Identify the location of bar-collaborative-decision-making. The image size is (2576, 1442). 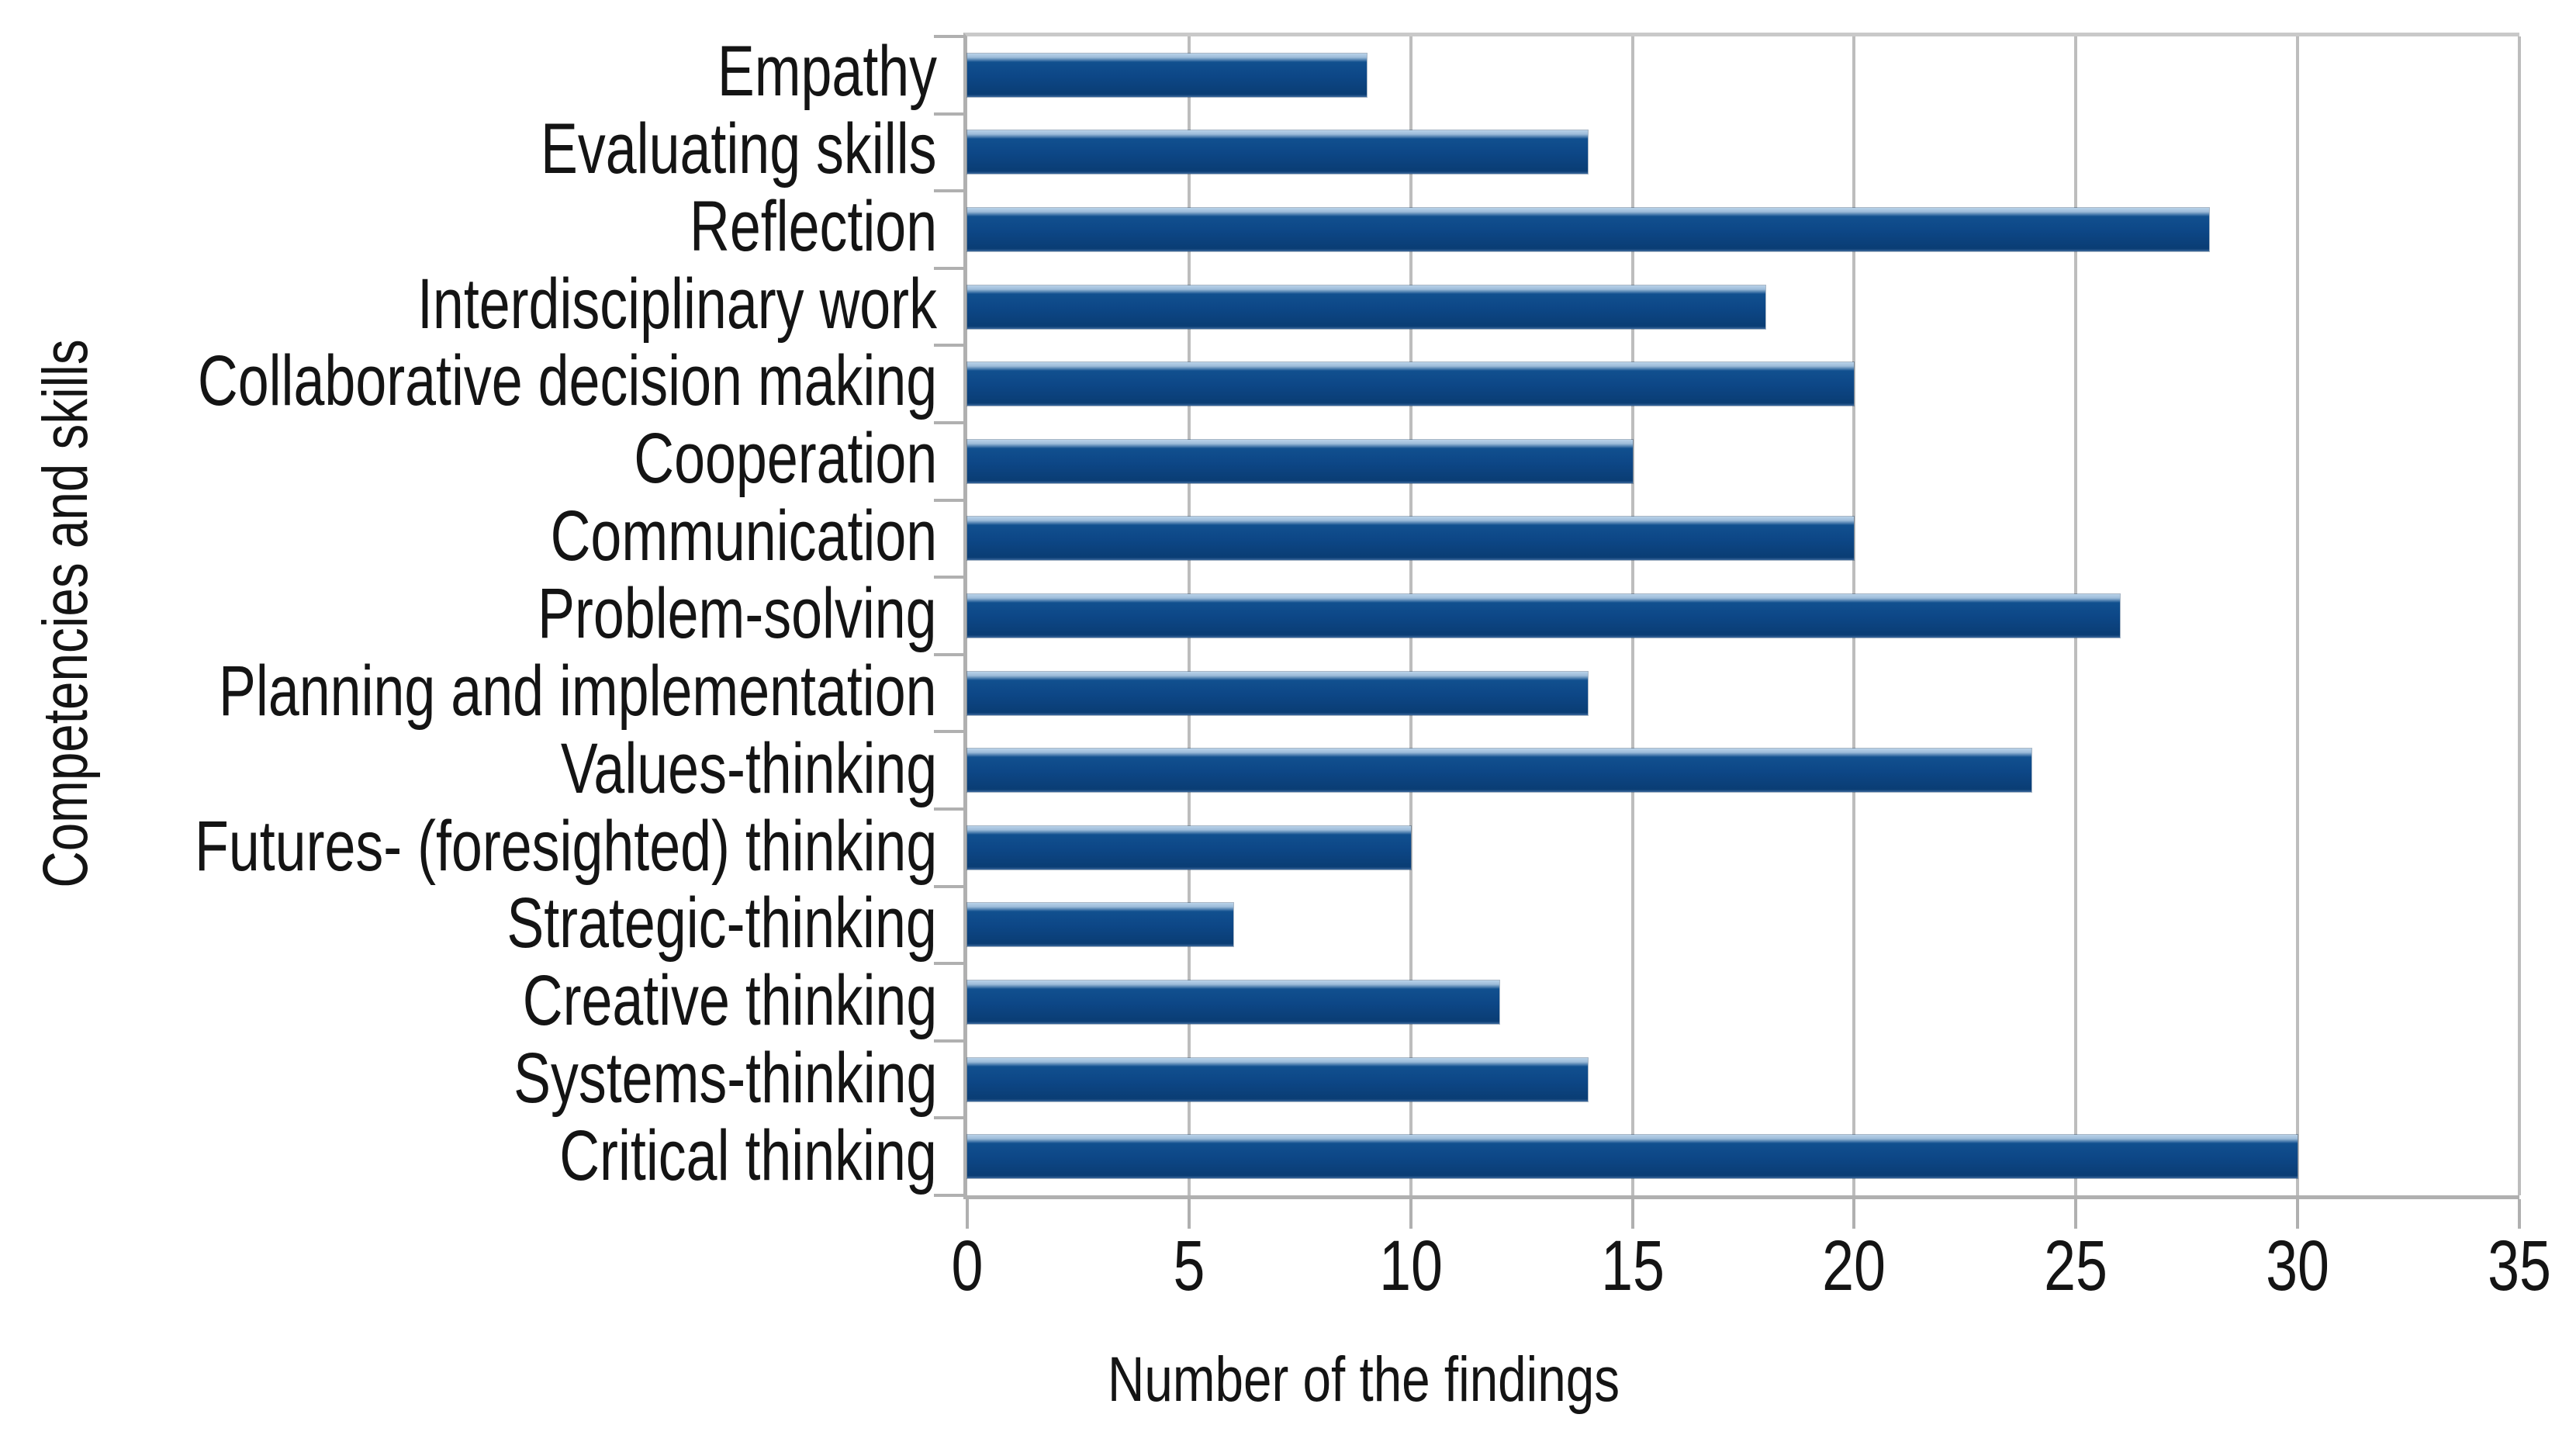
(1411, 384).